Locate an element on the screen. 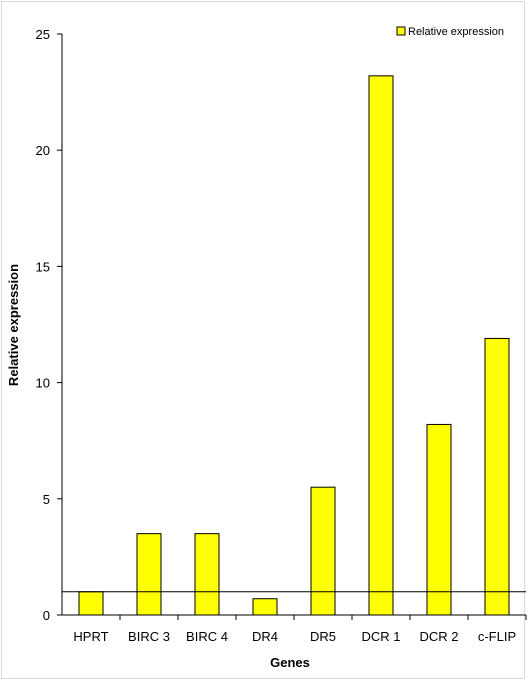 The height and width of the screenshot is (682, 528). x-tick-label: HPRT is located at coordinates (90, 636).